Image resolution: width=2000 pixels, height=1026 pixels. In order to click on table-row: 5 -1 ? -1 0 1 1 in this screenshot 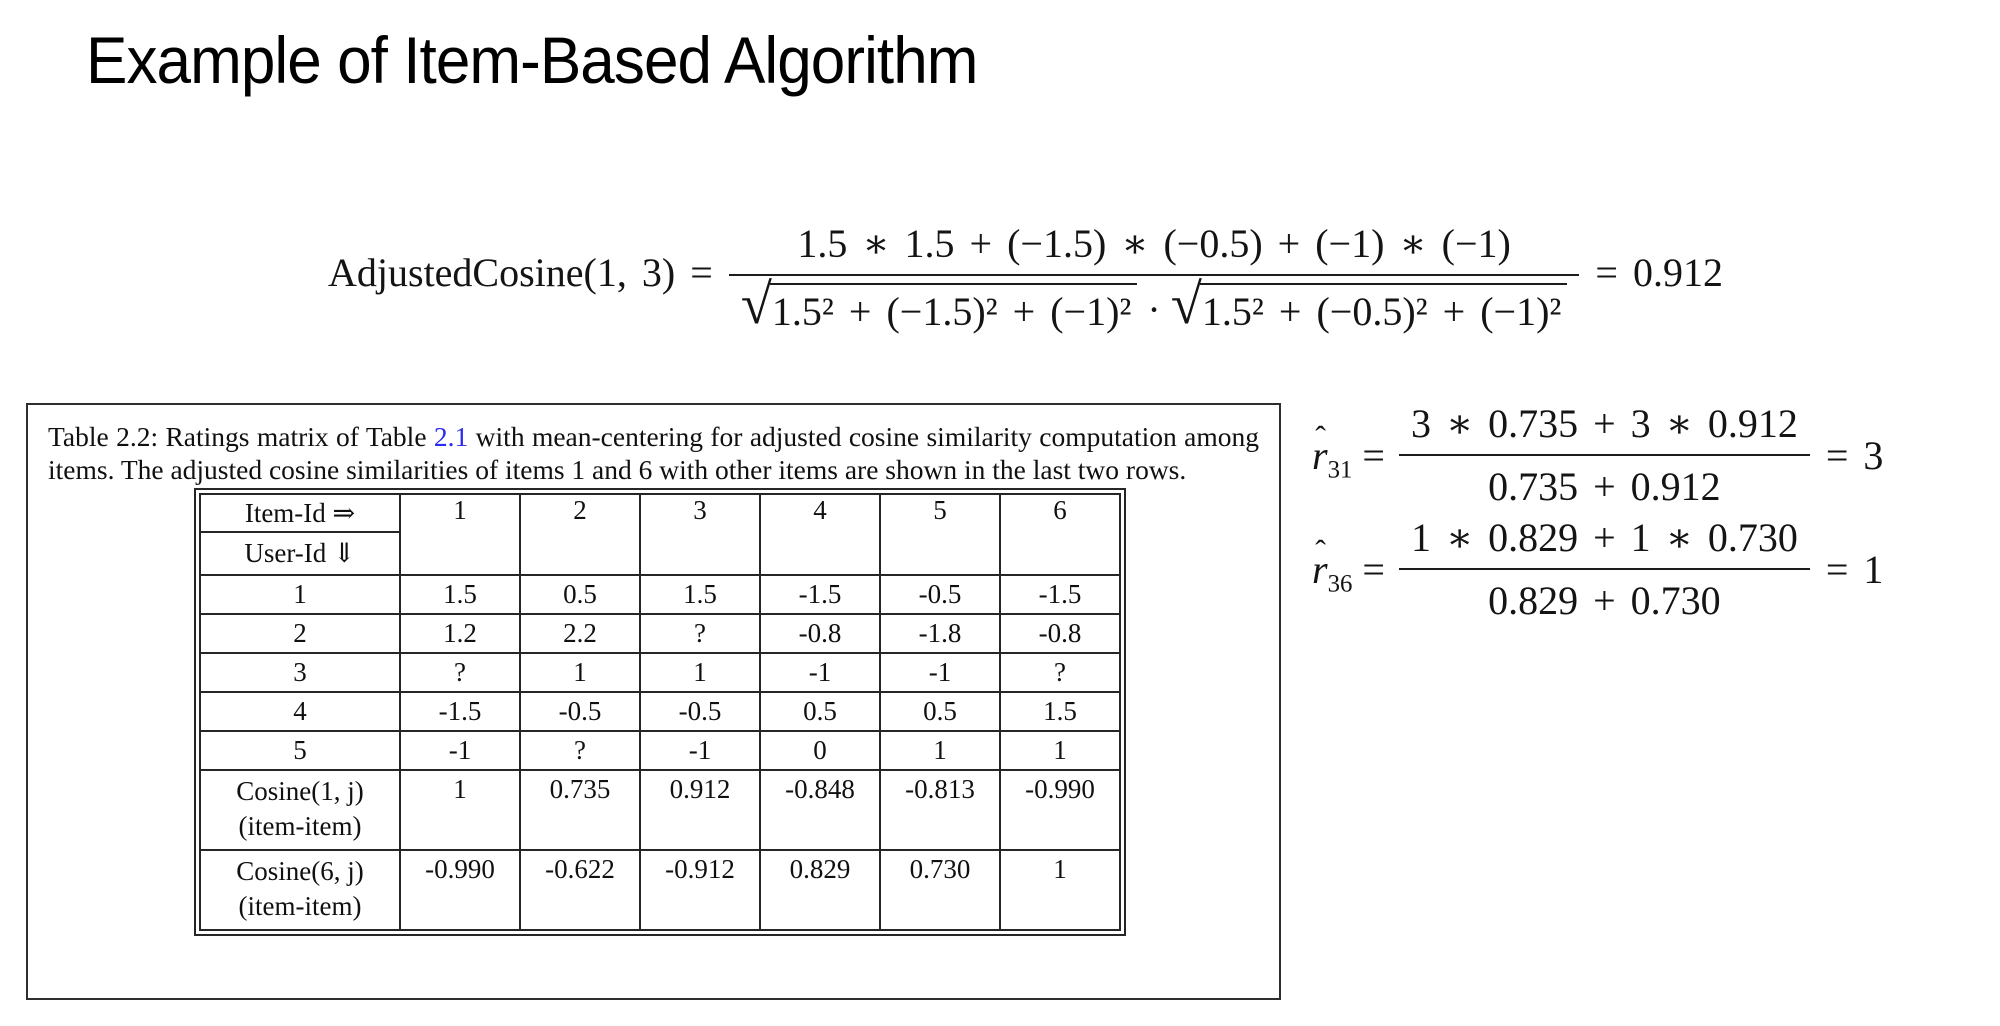, I will do `click(660, 750)`.